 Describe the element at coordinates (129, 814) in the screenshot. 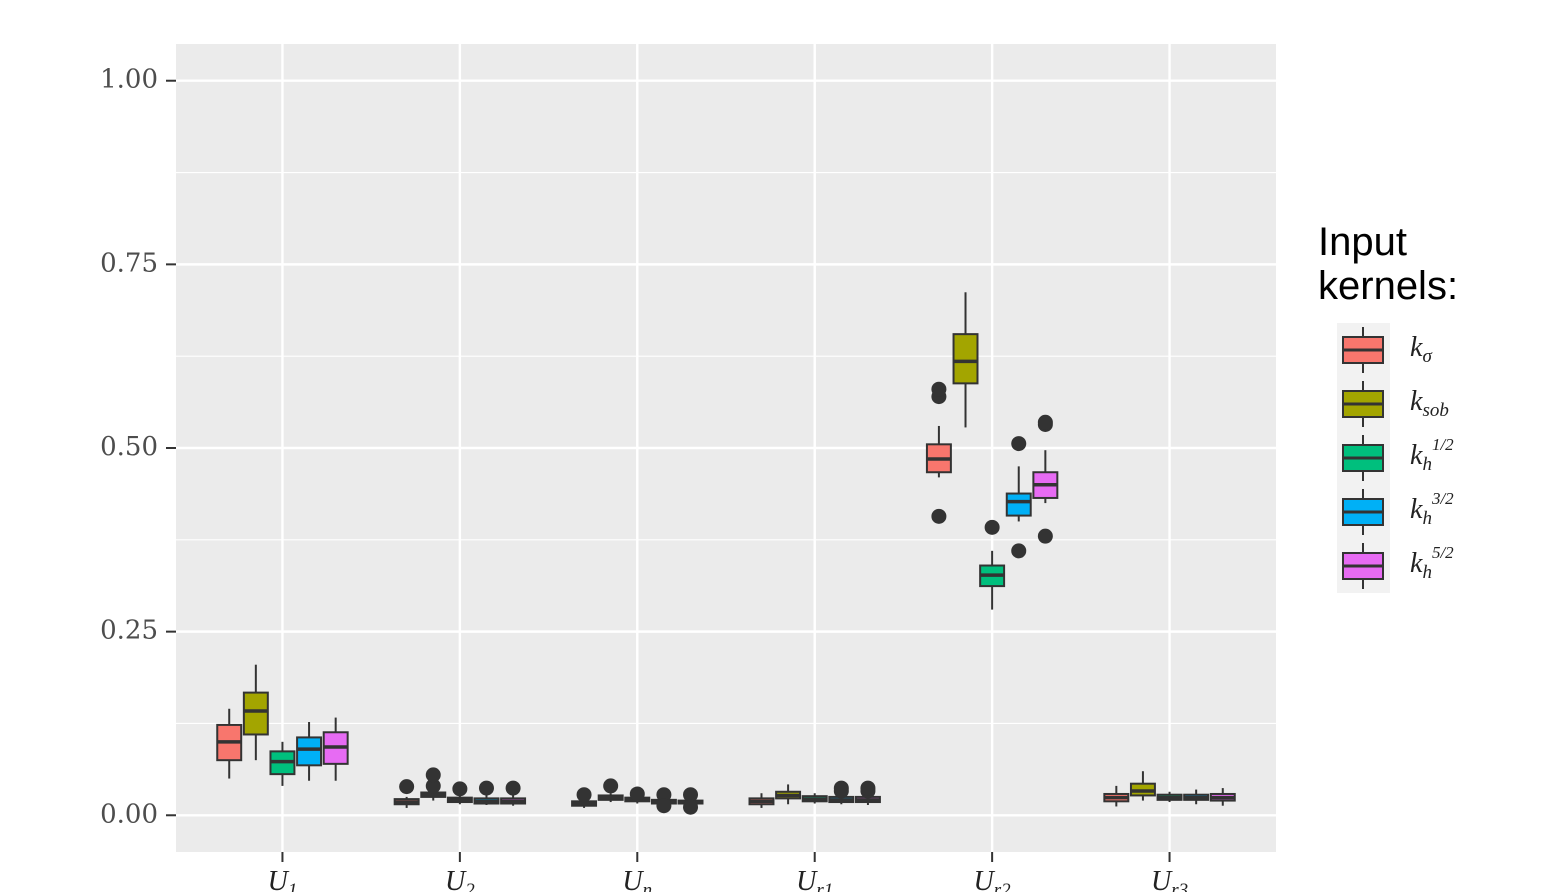

I see `y-tick-label: 0.00` at that location.